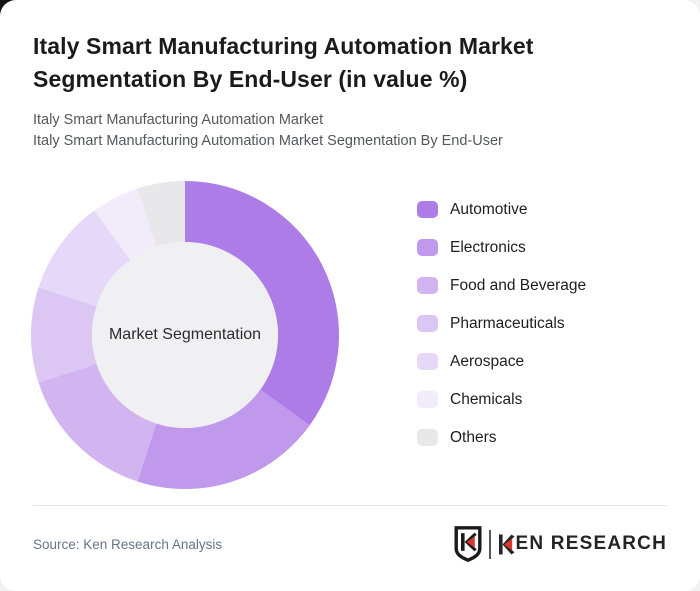 The image size is (700, 591). Describe the element at coordinates (487, 361) in the screenshot. I see `legend-label: Aerospace` at that location.